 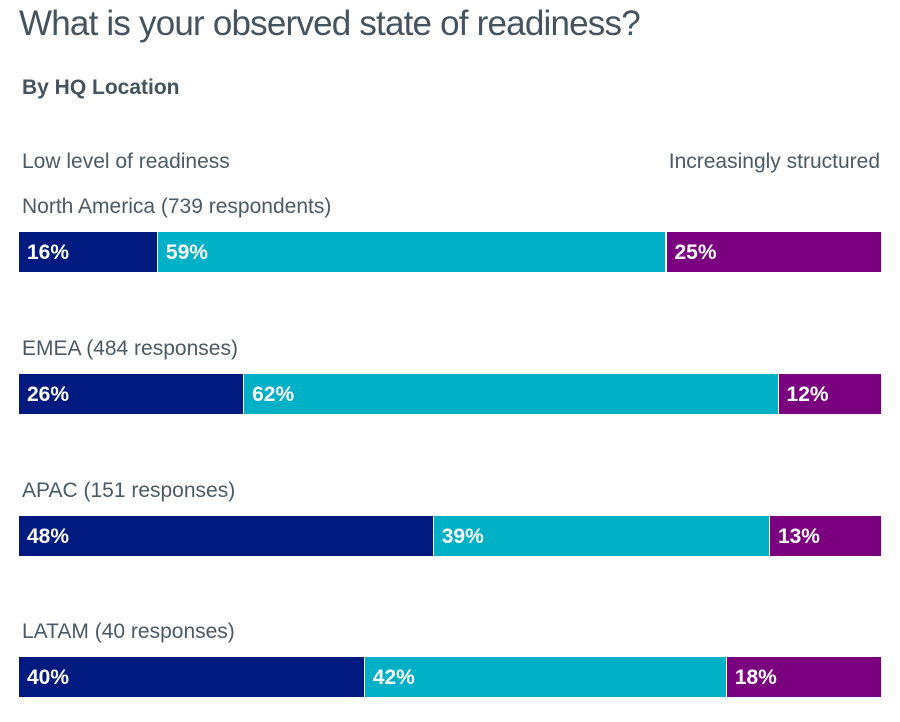 What do you see at coordinates (755, 677) in the screenshot?
I see `data-label: 18%` at bounding box center [755, 677].